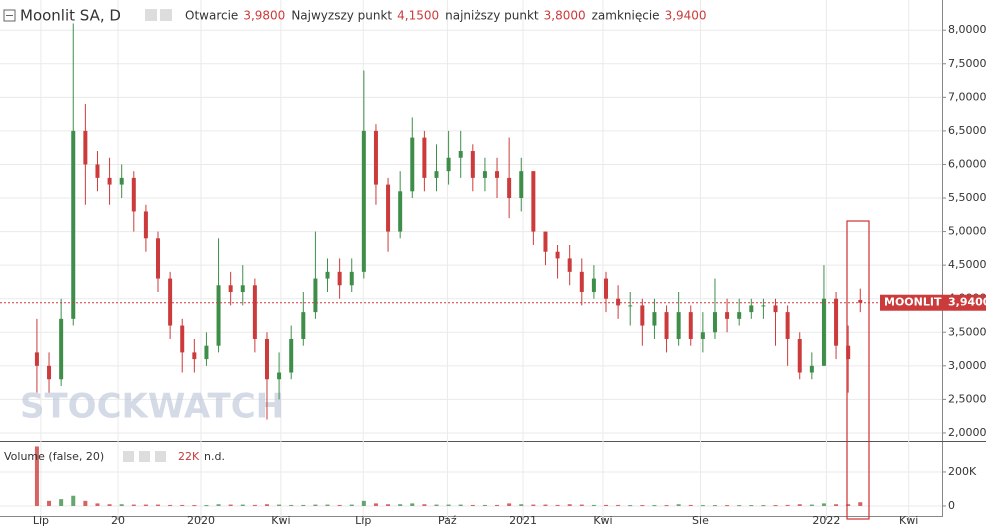  I want to click on volume-tick-label: 200K, so click(962, 471).